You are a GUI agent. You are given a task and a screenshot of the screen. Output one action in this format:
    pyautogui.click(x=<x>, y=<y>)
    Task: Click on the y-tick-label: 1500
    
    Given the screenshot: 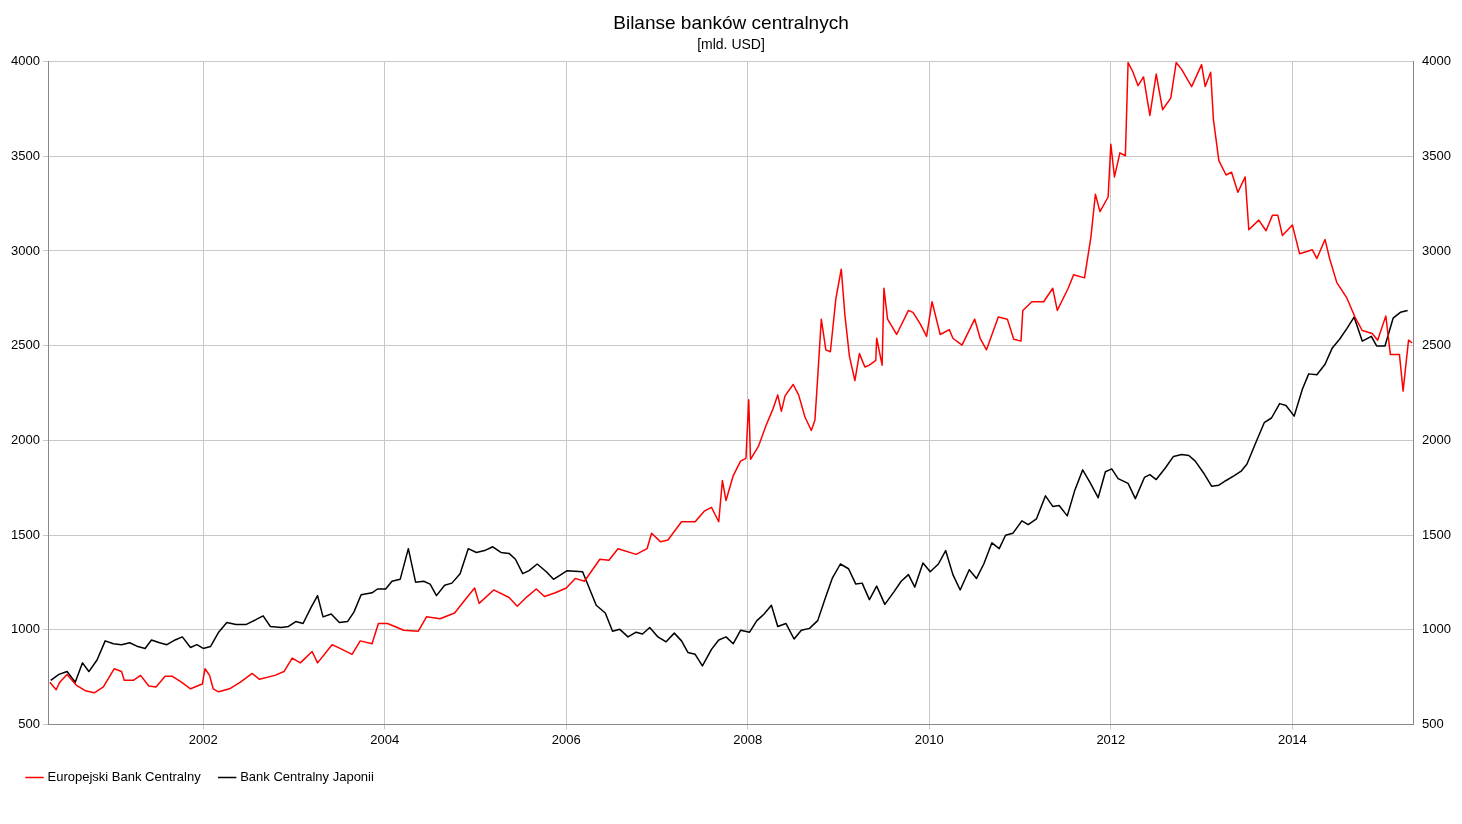 What is the action you would take?
    pyautogui.click(x=25, y=534)
    